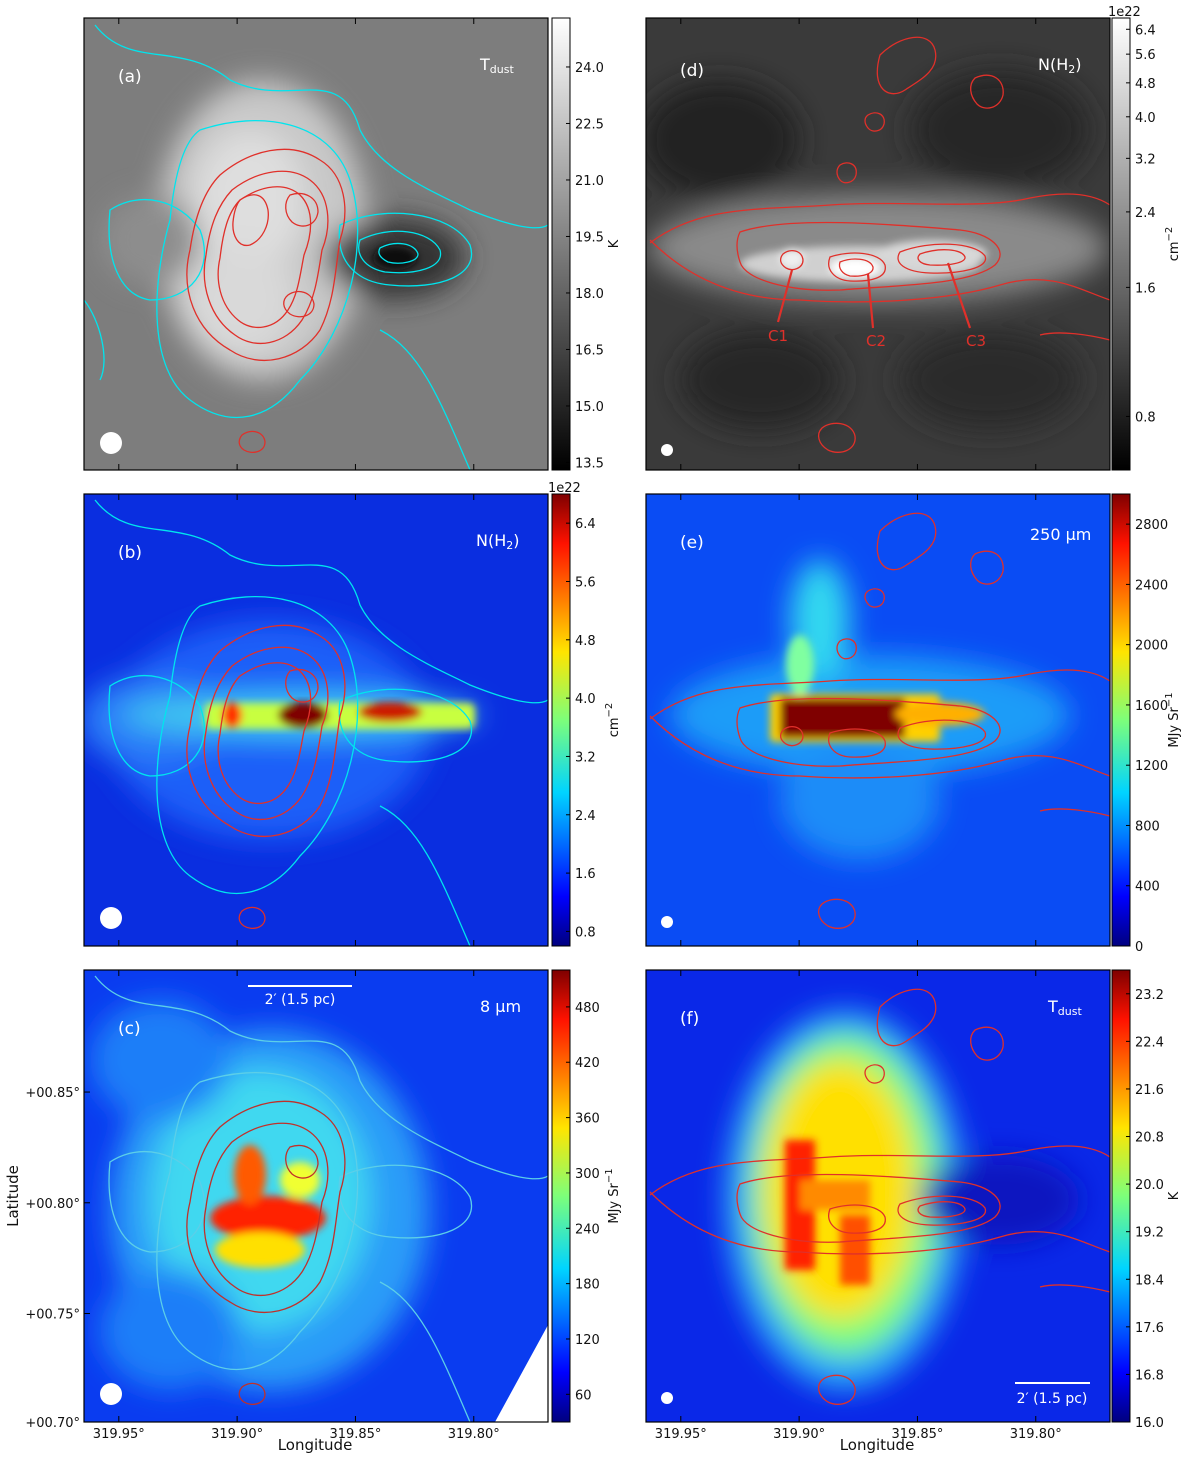 This screenshot has width=1200, height=1462. Describe the element at coordinates (858, 720) in the screenshot. I see `panel-e-x-ticks` at that location.